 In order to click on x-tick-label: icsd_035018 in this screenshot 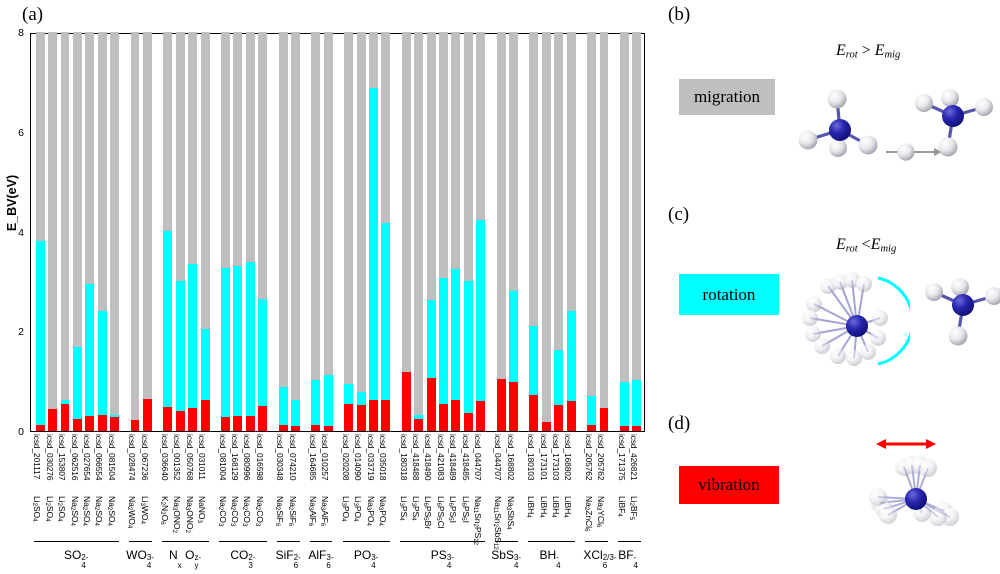, I will do `click(383, 457)`.